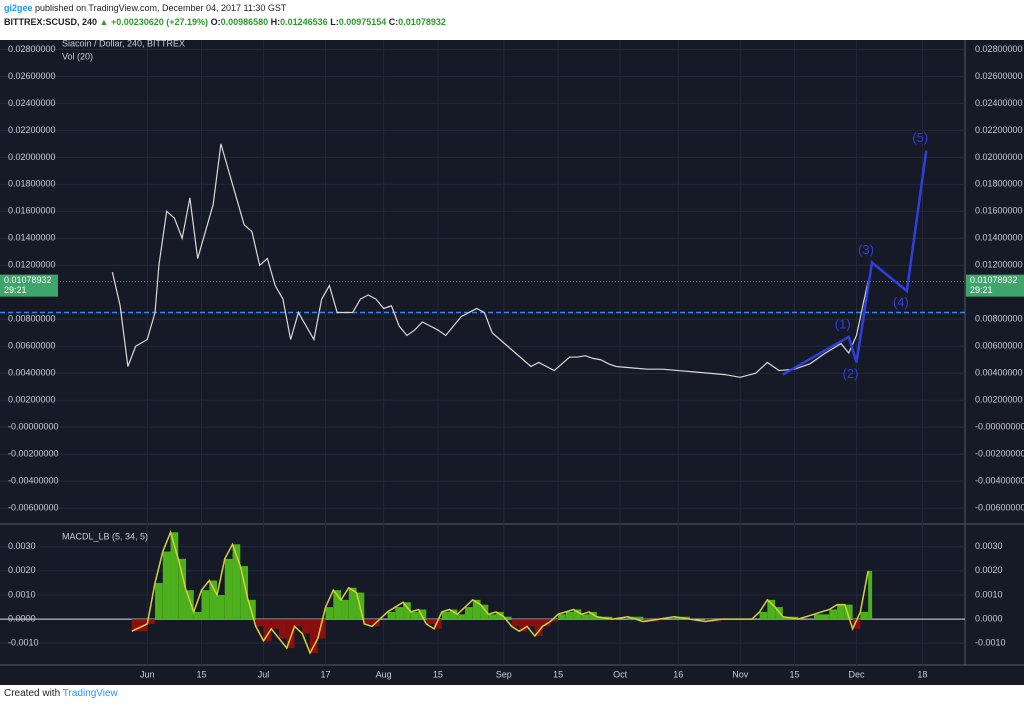 Image resolution: width=1024 pixels, height=707 pixels. I want to click on symbol: BITTREX:SCUSD, 240, so click(51, 22).